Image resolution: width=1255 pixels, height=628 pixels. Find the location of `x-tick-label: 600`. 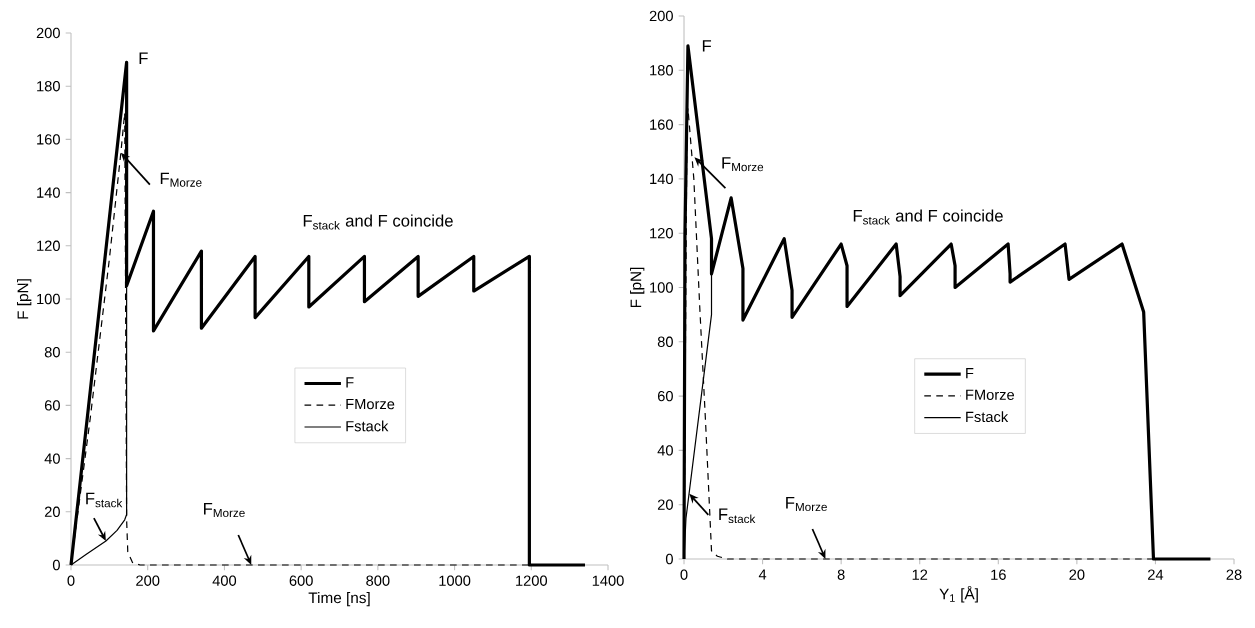

x-tick-label: 600 is located at coordinates (301, 580).